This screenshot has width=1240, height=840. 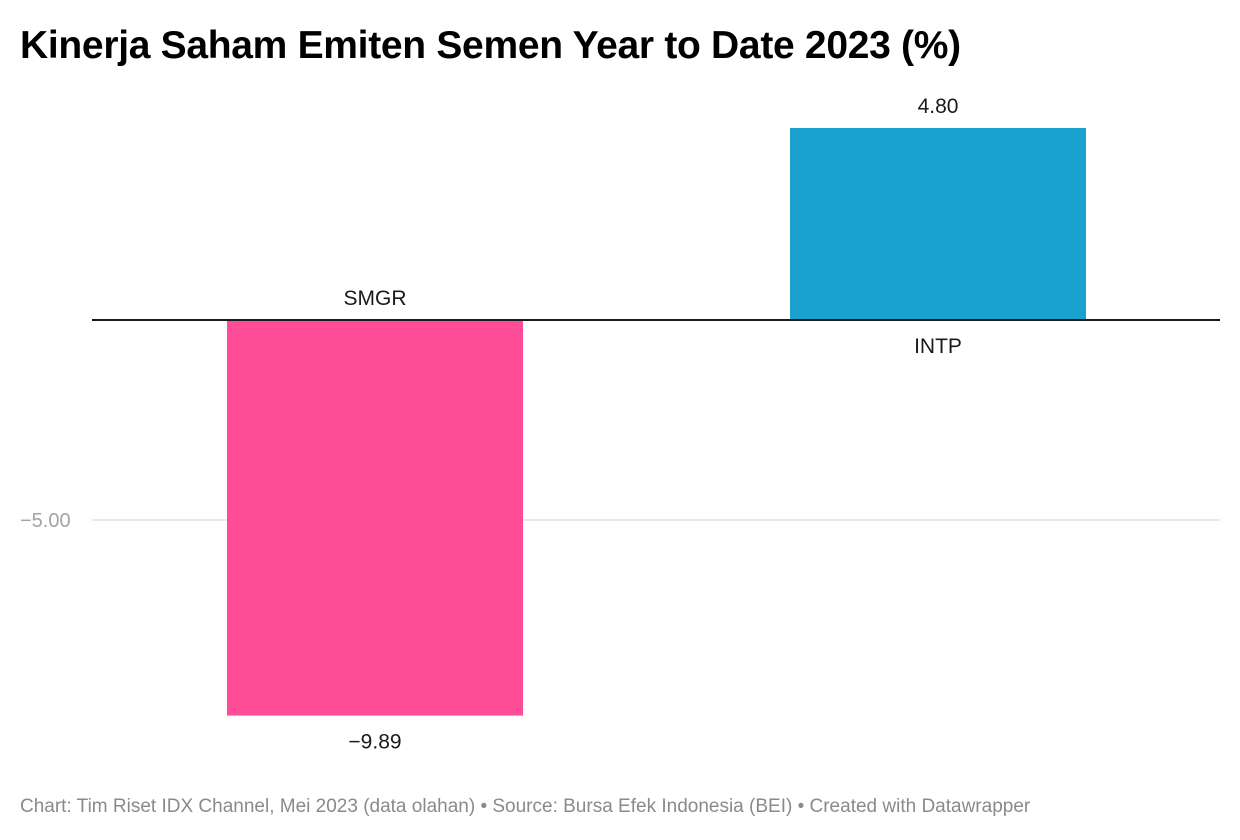 What do you see at coordinates (374, 742) in the screenshot?
I see `data-label: −9.89` at bounding box center [374, 742].